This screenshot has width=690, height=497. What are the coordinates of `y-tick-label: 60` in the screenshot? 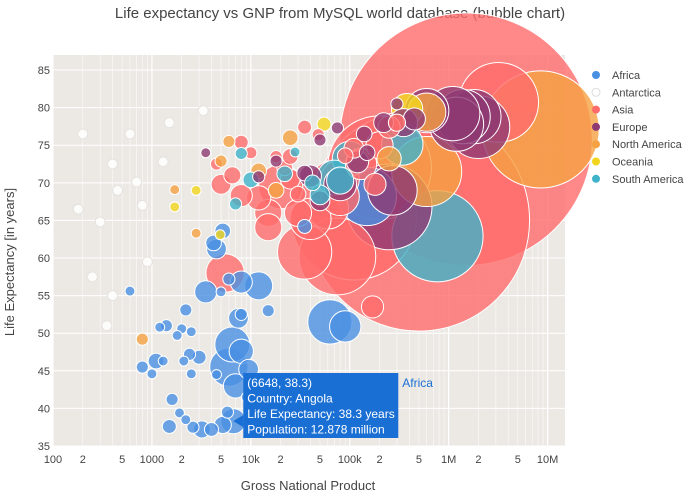 It's located at (44, 259).